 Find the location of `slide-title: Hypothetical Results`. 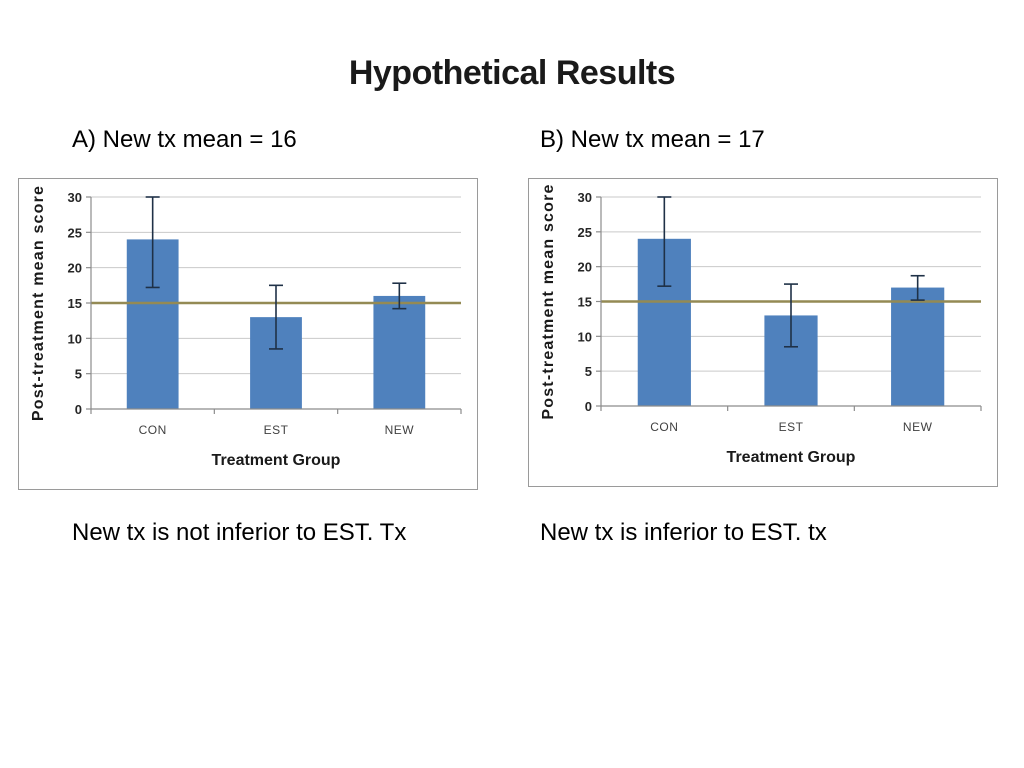

slide-title: Hypothetical Results is located at coordinates (512, 73).